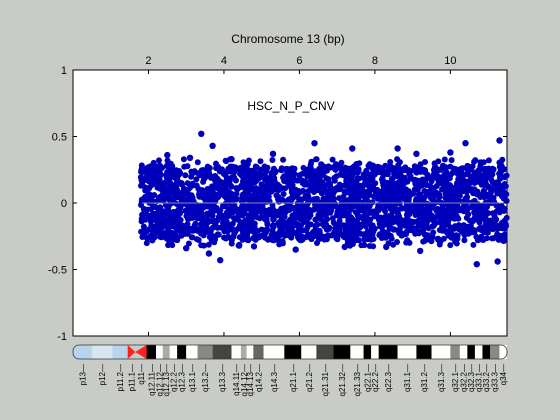 The width and height of the screenshot is (560, 420). I want to click on band-label: q11—, so click(141, 374).